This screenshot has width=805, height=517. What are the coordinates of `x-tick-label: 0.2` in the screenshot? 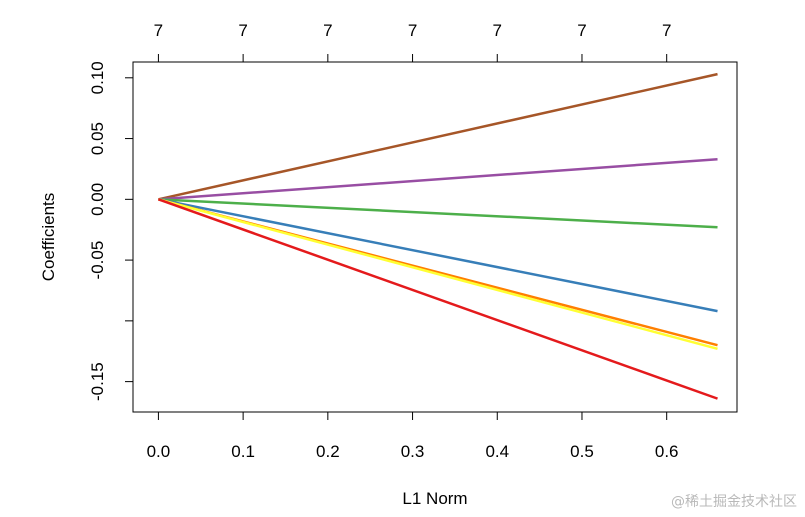 It's located at (328, 451).